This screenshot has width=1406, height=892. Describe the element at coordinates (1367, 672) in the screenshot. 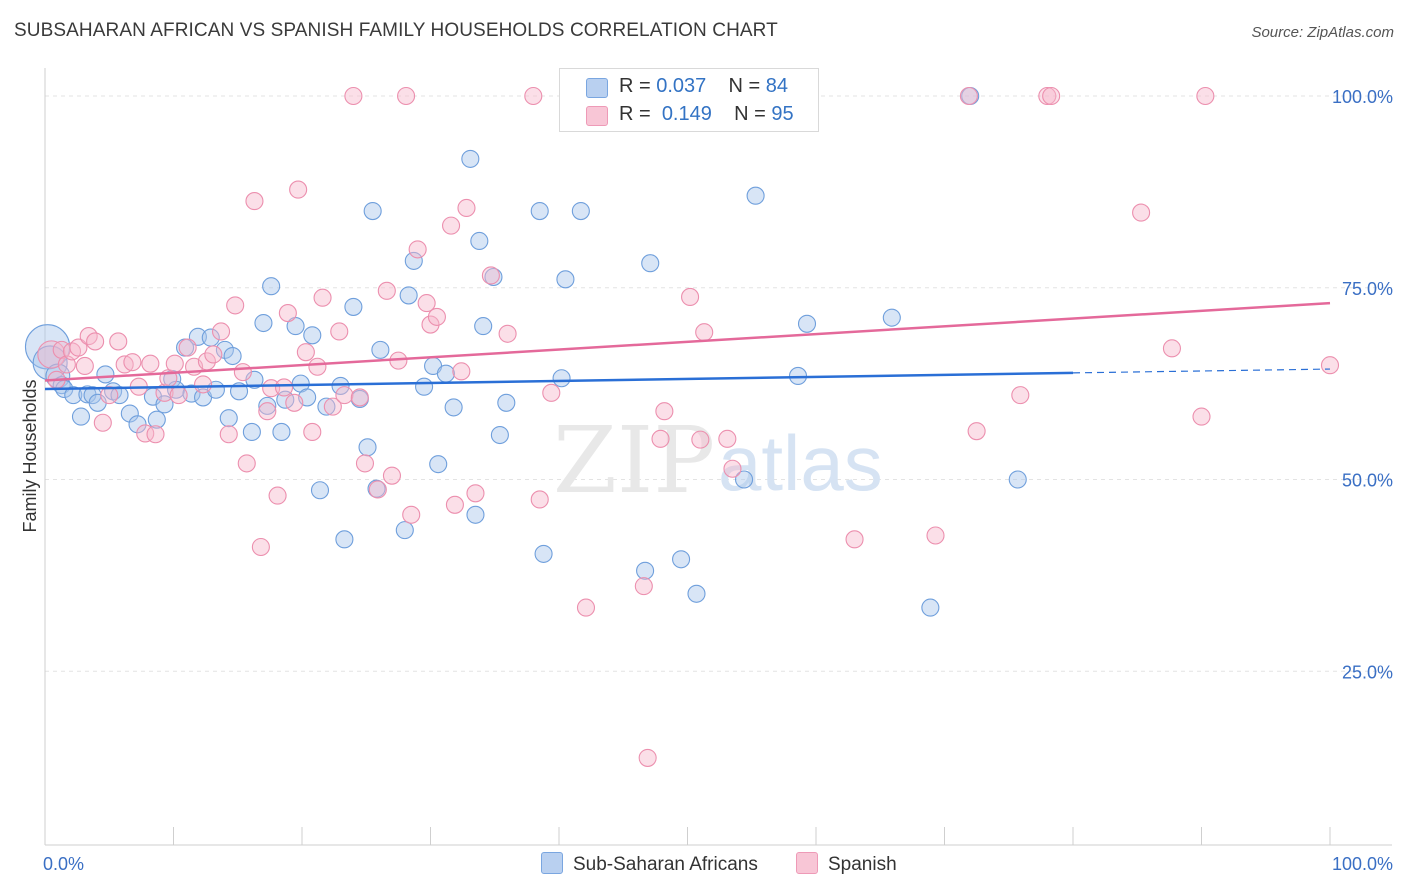

I see `y-tick-label: 25.0%` at that location.